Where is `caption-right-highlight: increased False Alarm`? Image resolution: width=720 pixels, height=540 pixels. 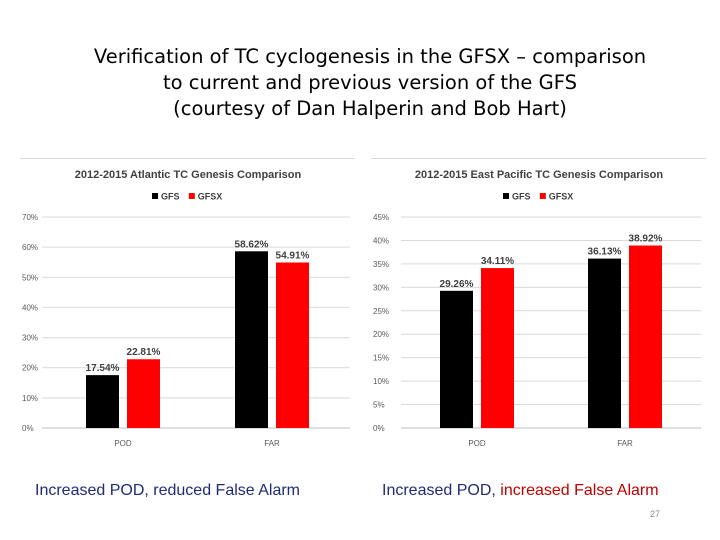
caption-right-highlight: increased False Alarm is located at coordinates (579, 490).